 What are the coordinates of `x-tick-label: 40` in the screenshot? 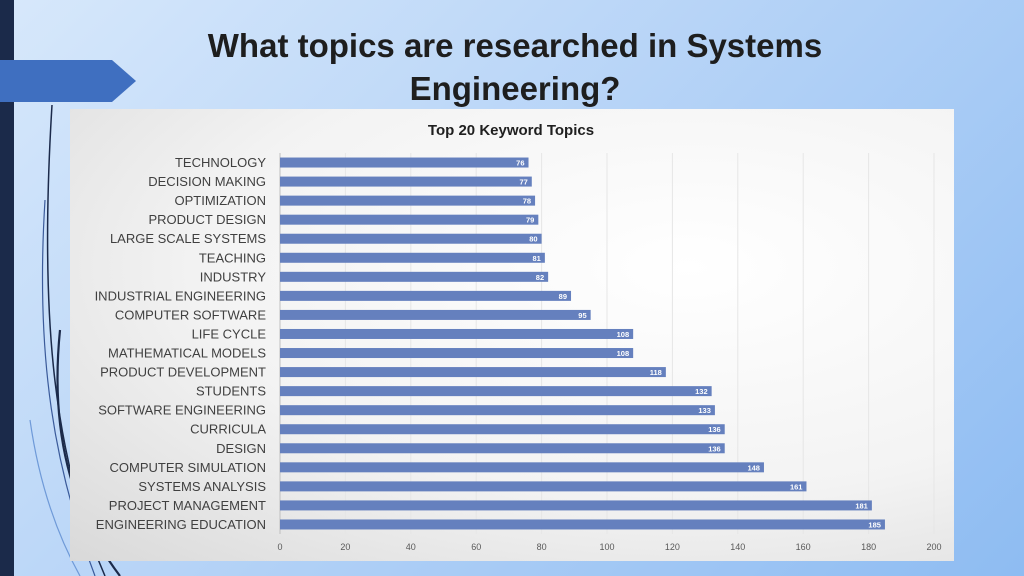 It's located at (411, 547).